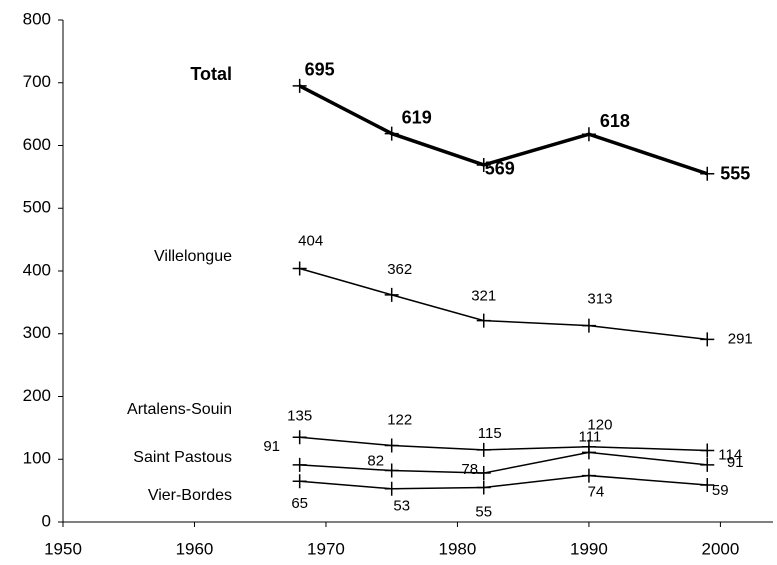 The height and width of the screenshot is (565, 777). I want to click on data-label: 55, so click(483, 511).